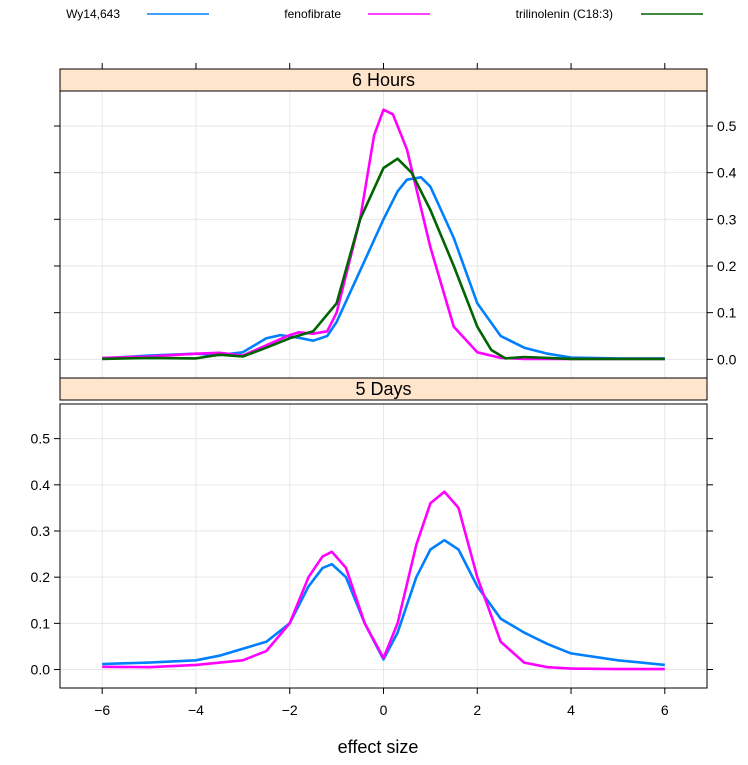 The width and height of the screenshot is (748, 765). Describe the element at coordinates (102, 710) in the screenshot. I see `x-tick-label: −6` at that location.